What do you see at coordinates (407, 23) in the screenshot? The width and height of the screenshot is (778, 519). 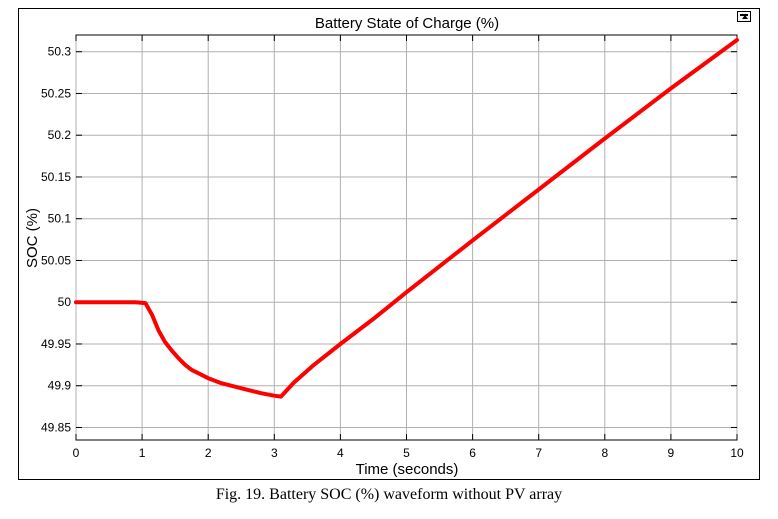 I see `chart-title: Battery State of Charge (%)` at bounding box center [407, 23].